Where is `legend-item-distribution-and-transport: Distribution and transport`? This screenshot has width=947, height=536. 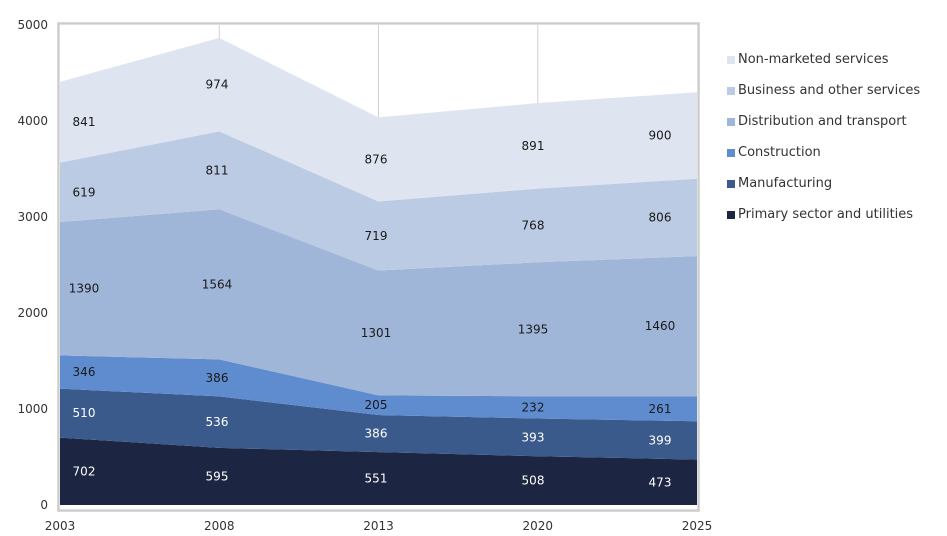 legend-item-distribution-and-transport: Distribution and transport is located at coordinates (823, 121).